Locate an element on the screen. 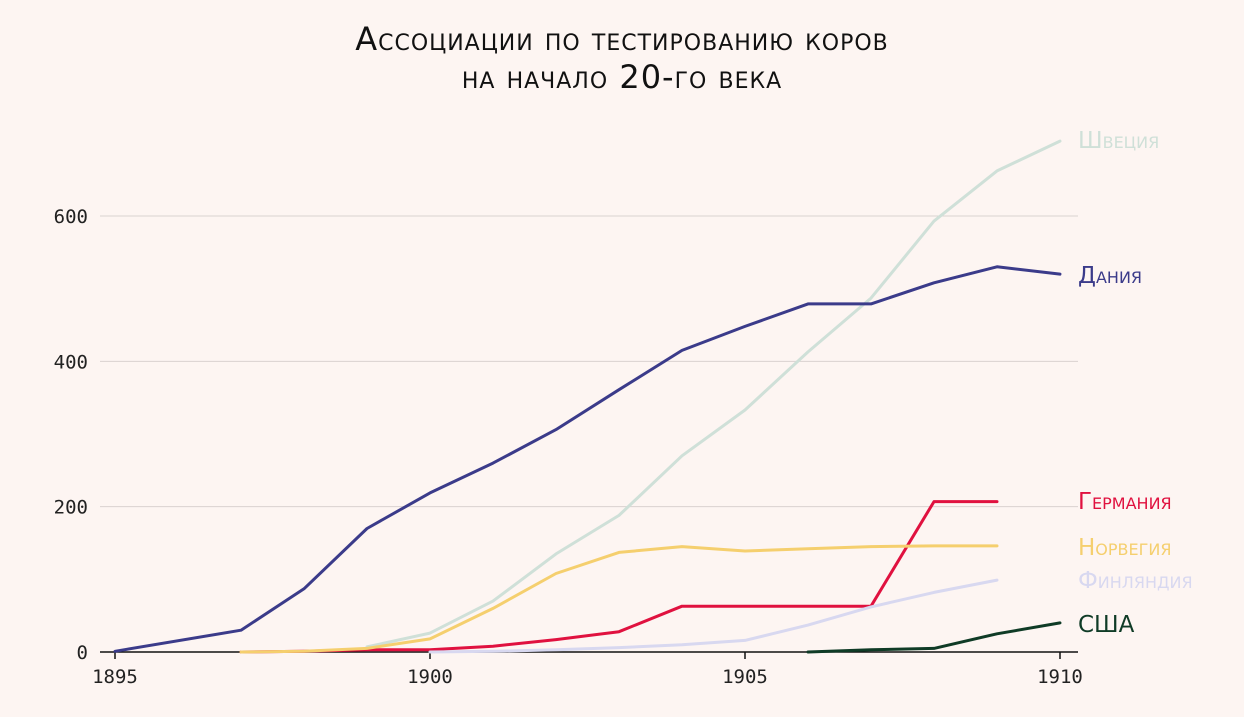 This screenshot has height=717, width=1244. x-tick-label: 1910 is located at coordinates (1060, 677).